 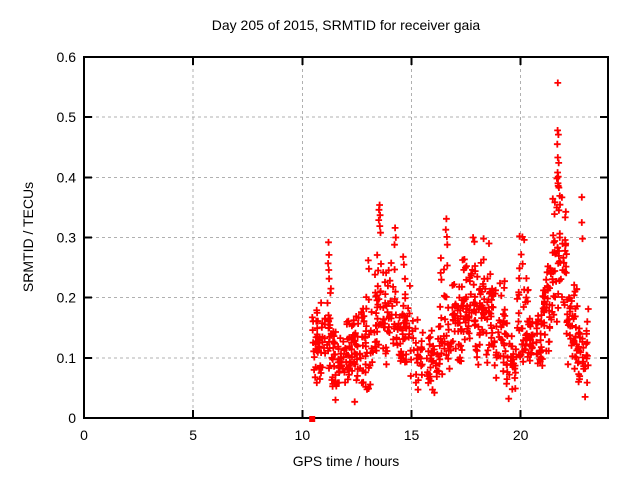 What do you see at coordinates (72, 418) in the screenshot?
I see `y-tick-label: 0` at bounding box center [72, 418].